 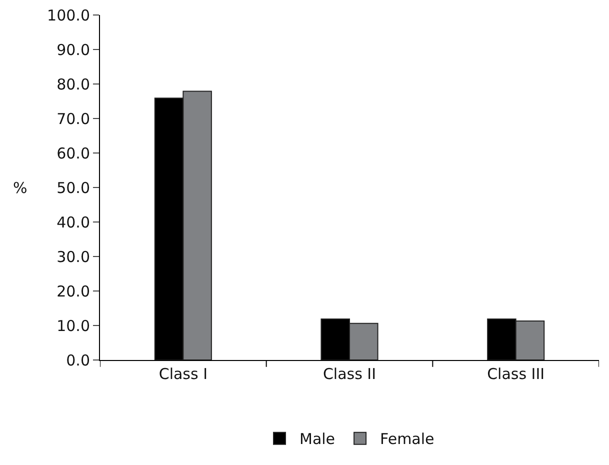 I want to click on y-tick-label: 60.0, so click(x=73, y=153).